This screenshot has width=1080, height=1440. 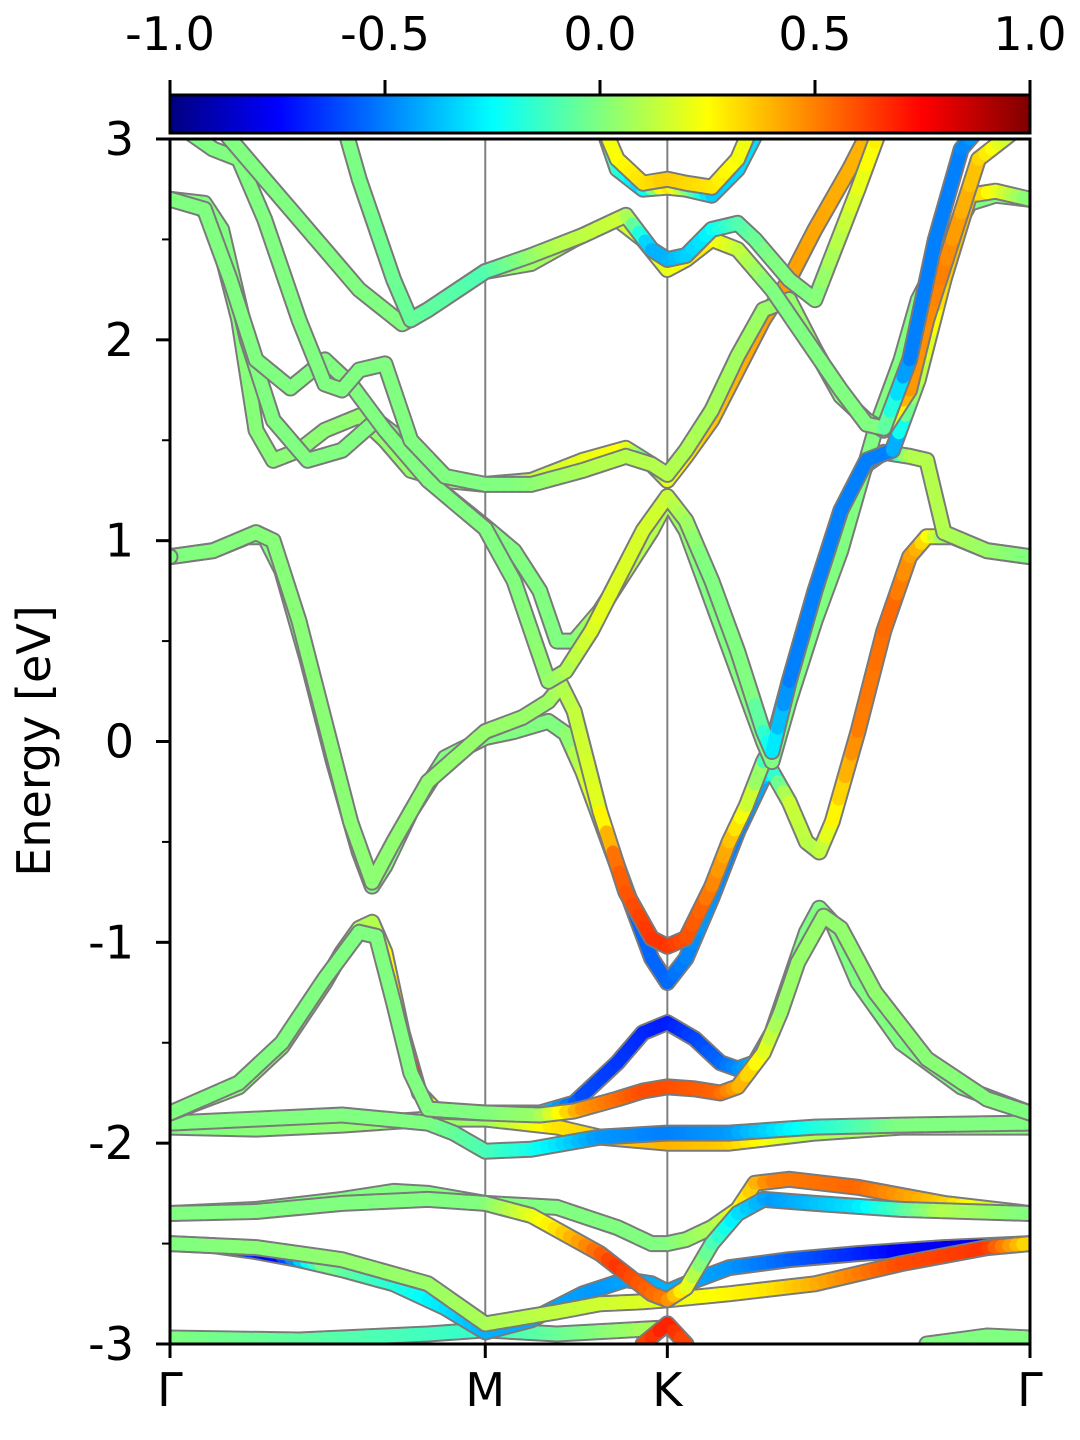 What do you see at coordinates (111, 1344) in the screenshot?
I see `y-tick-label: -3` at bounding box center [111, 1344].